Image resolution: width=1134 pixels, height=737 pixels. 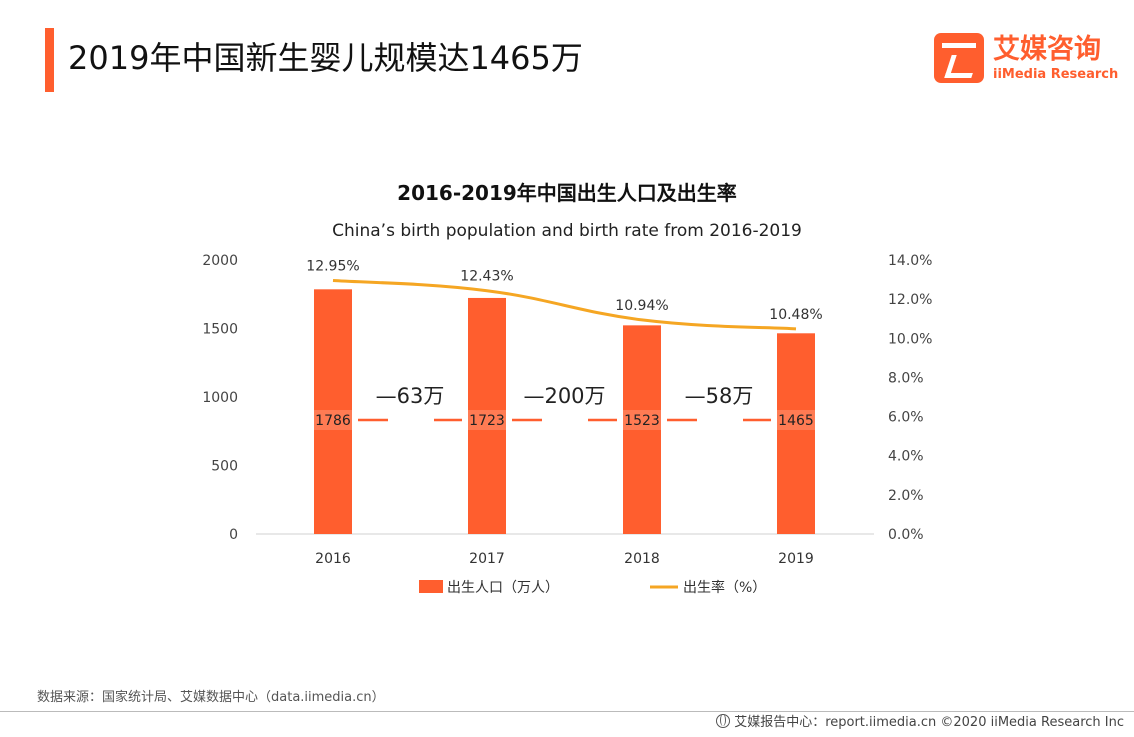 What do you see at coordinates (567, 711) in the screenshot?
I see `footer-divider` at bounding box center [567, 711].